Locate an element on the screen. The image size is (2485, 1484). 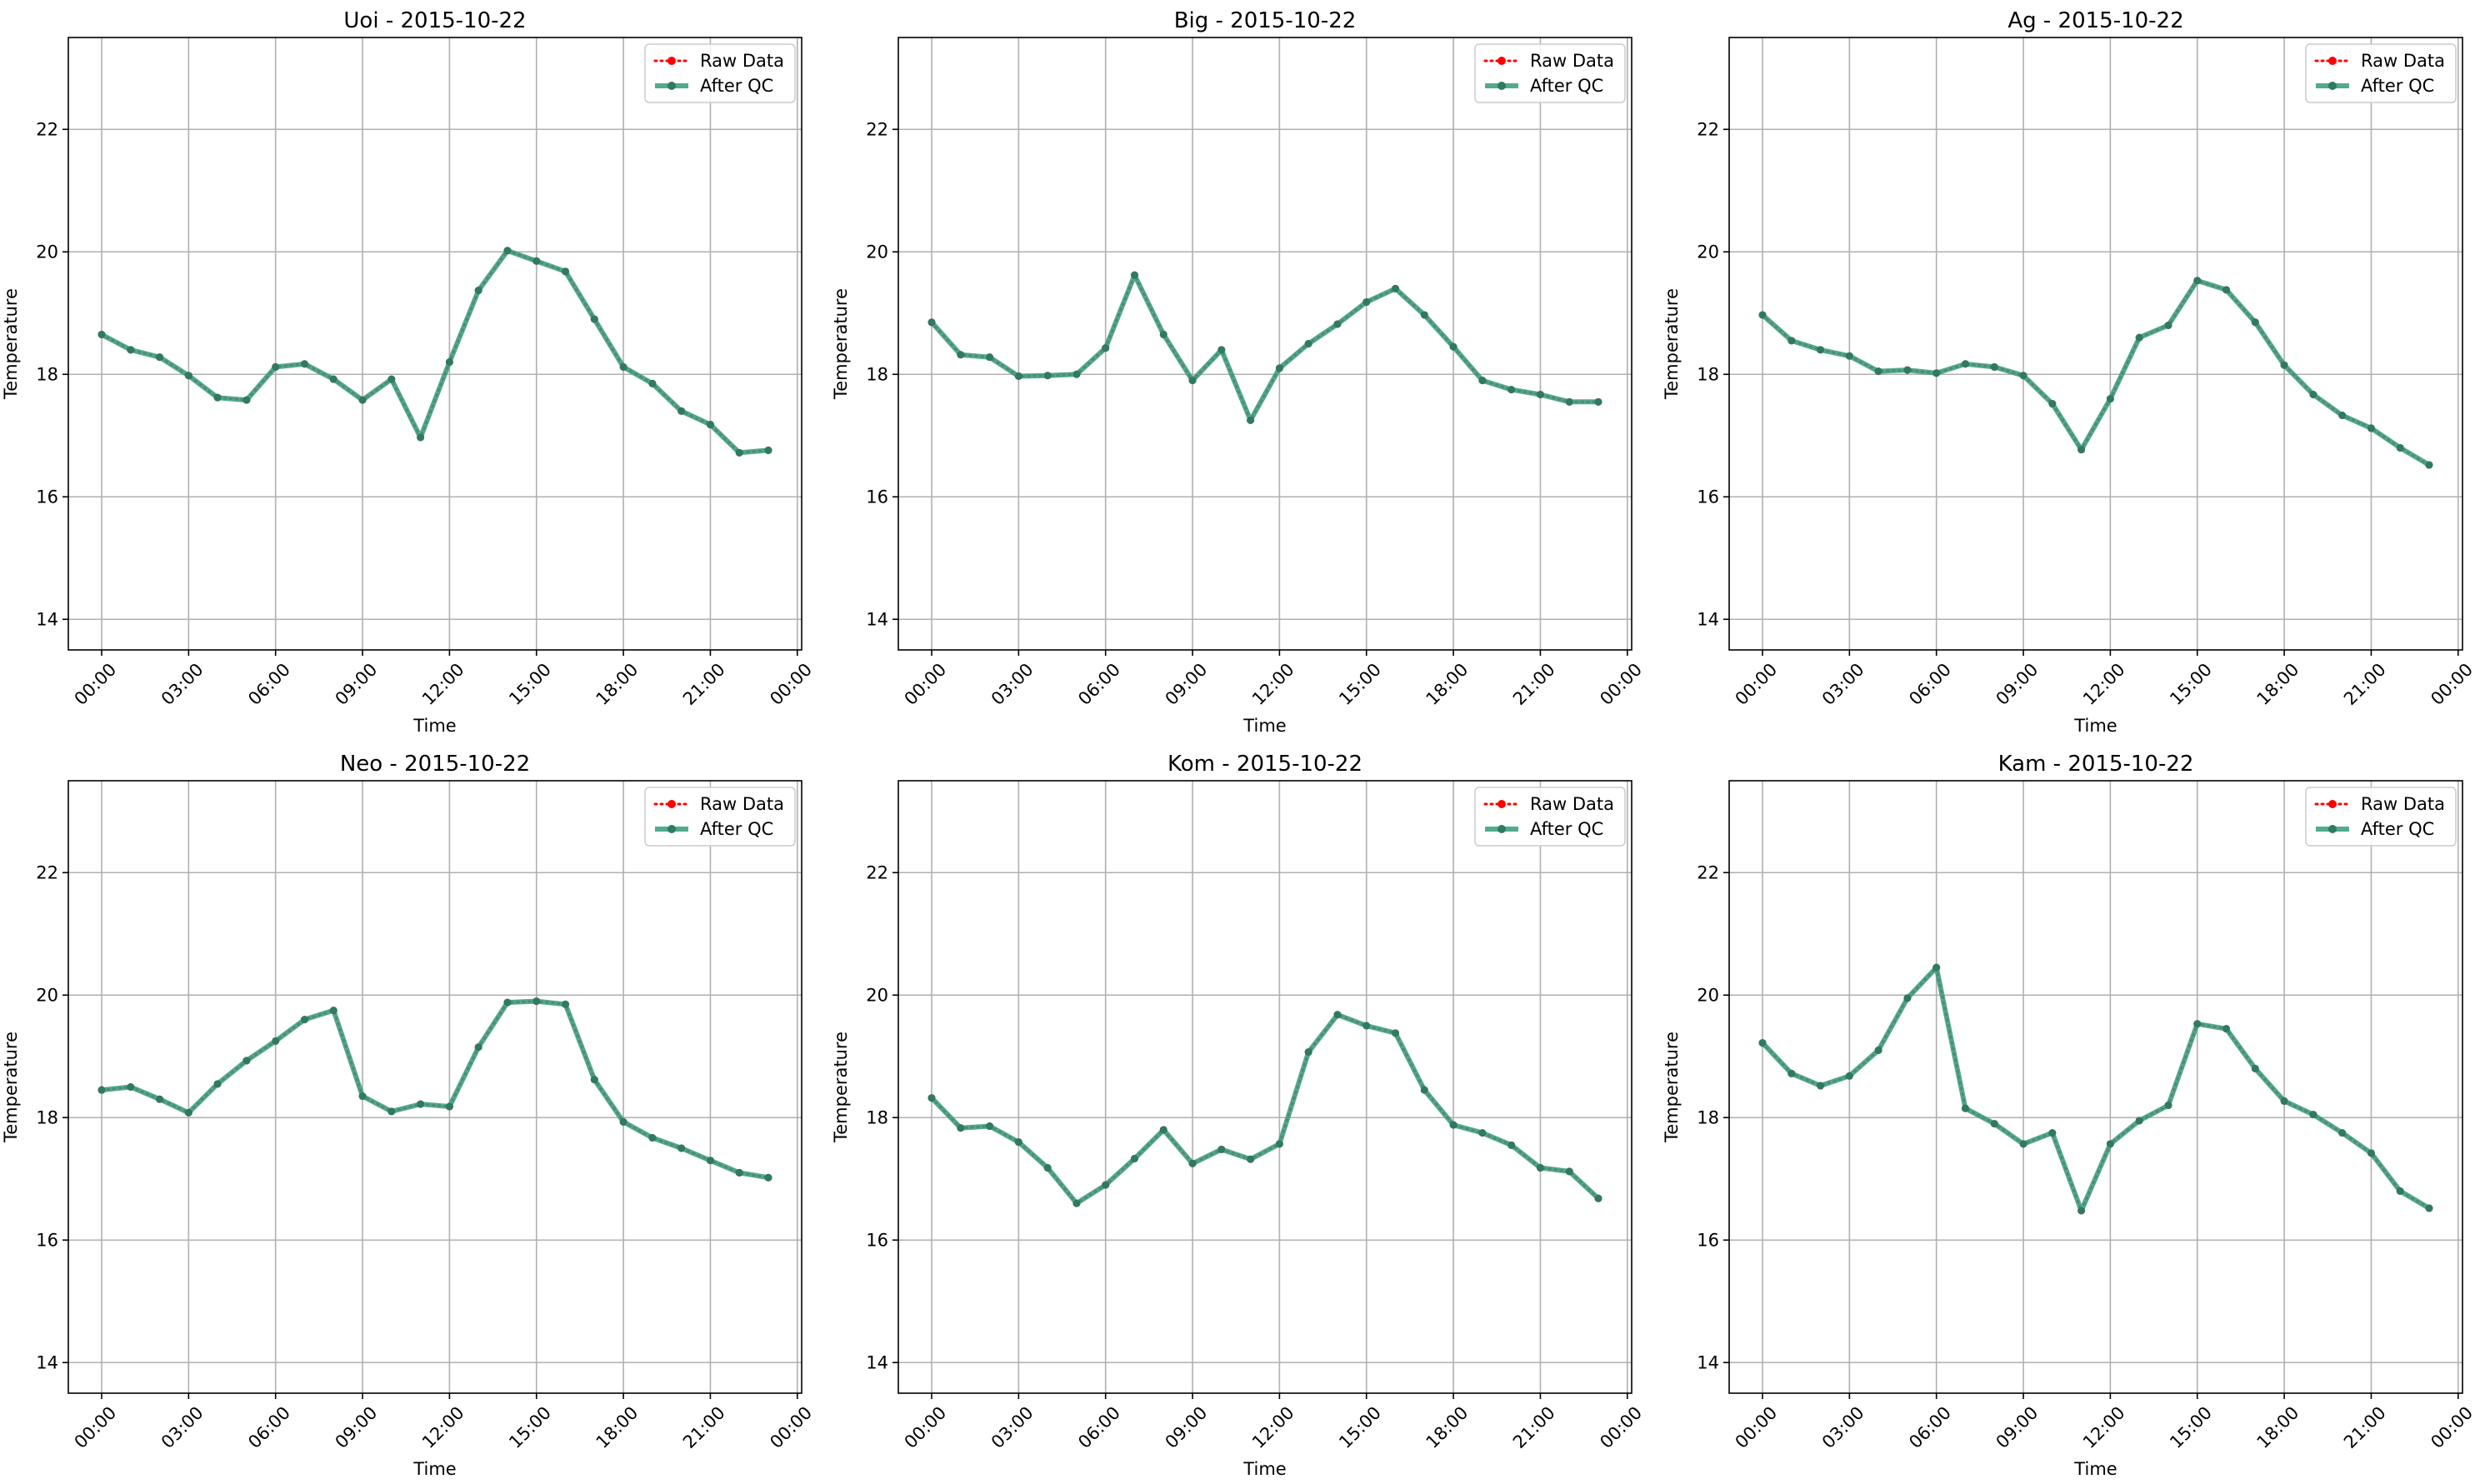
y-tick-label: 22 is located at coordinates (877, 129).